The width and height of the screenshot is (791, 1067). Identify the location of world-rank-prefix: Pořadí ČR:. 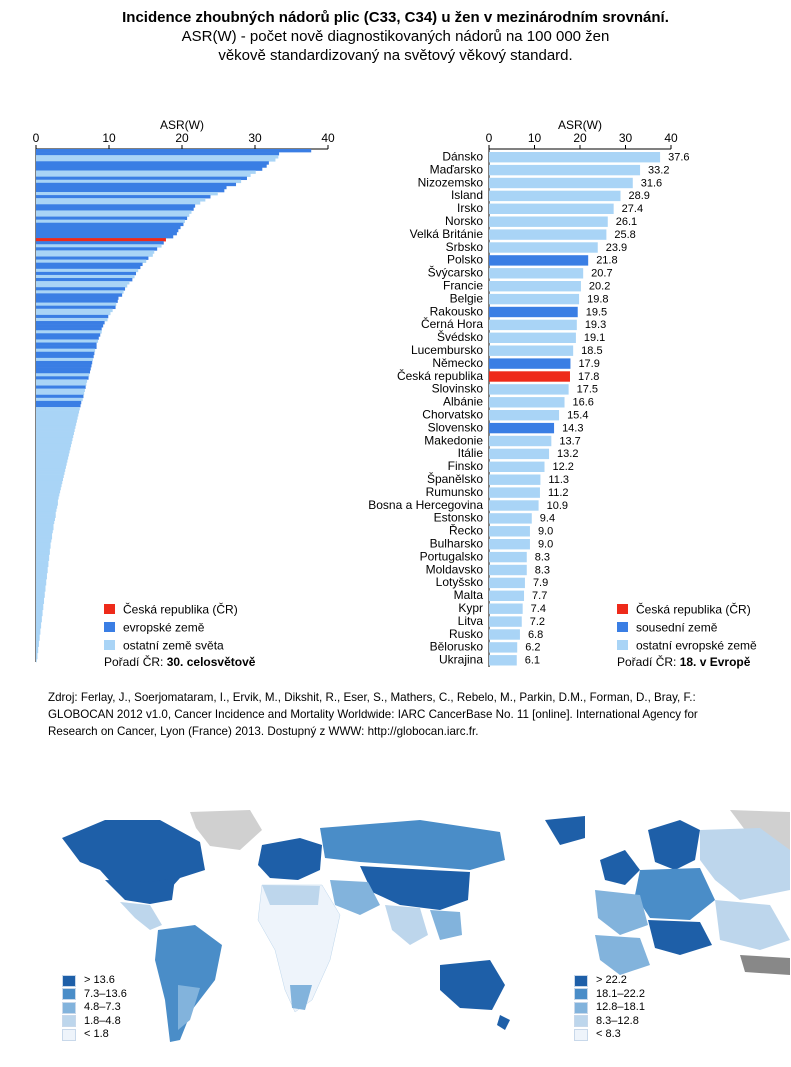
(135, 661).